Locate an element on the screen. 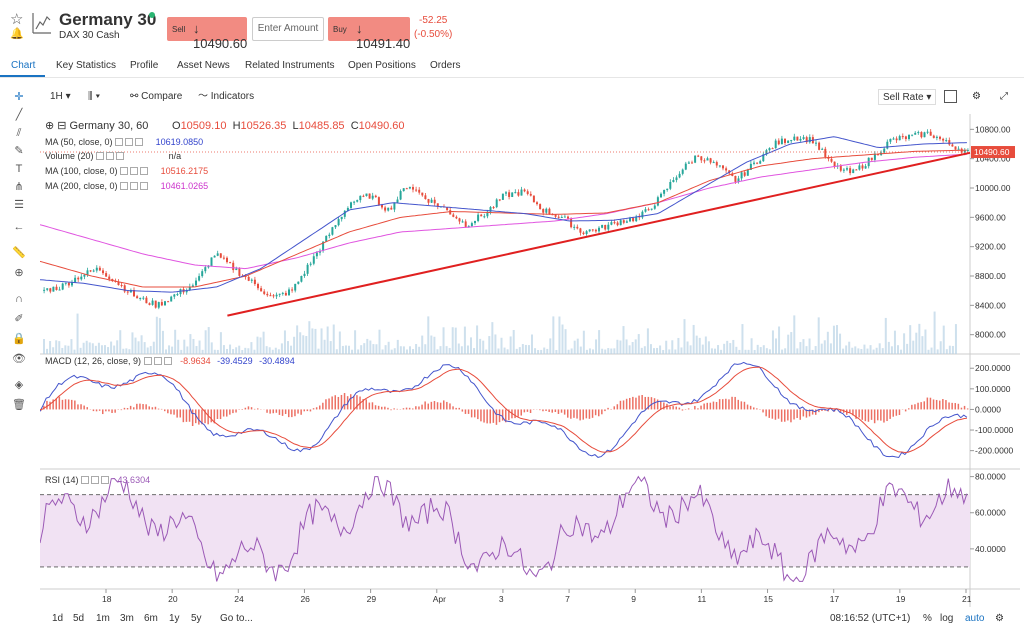  range-1y: 1y is located at coordinates (174, 618).